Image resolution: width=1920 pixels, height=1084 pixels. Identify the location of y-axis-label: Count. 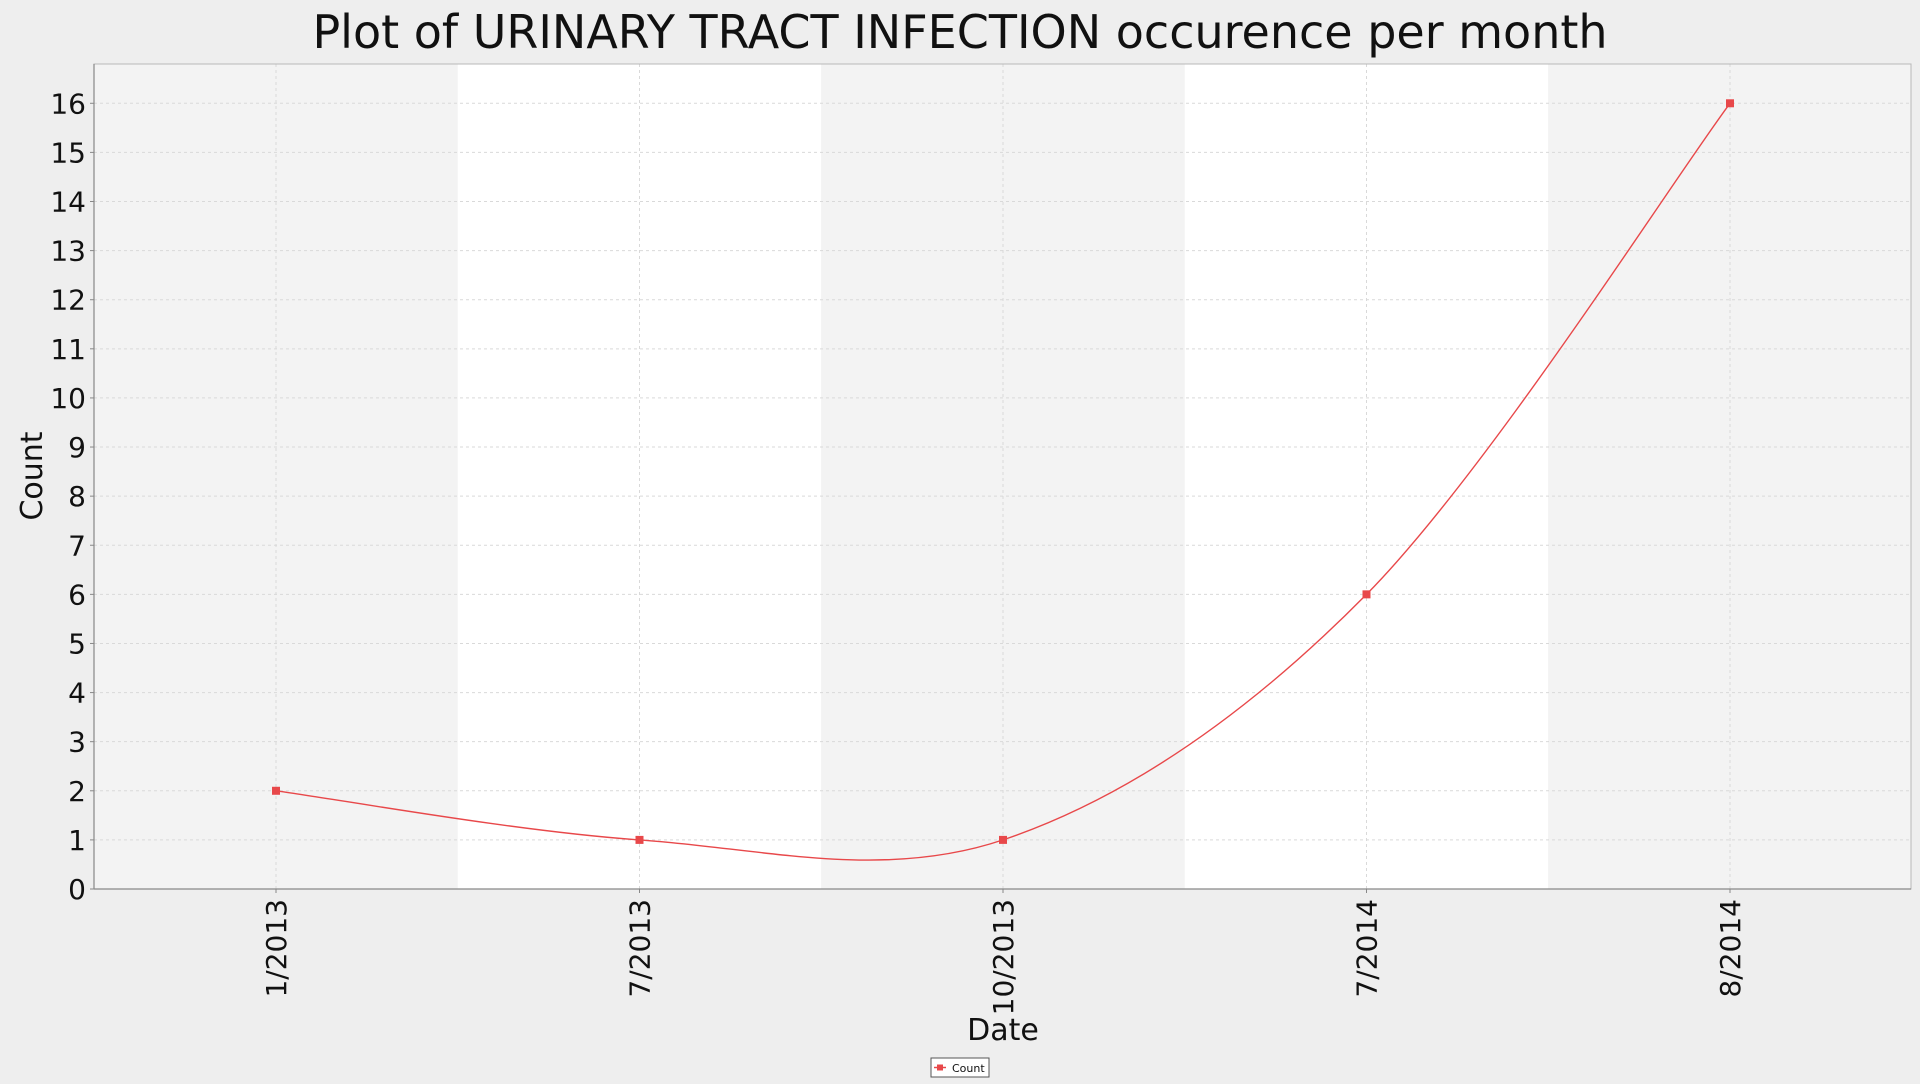
(32, 475).